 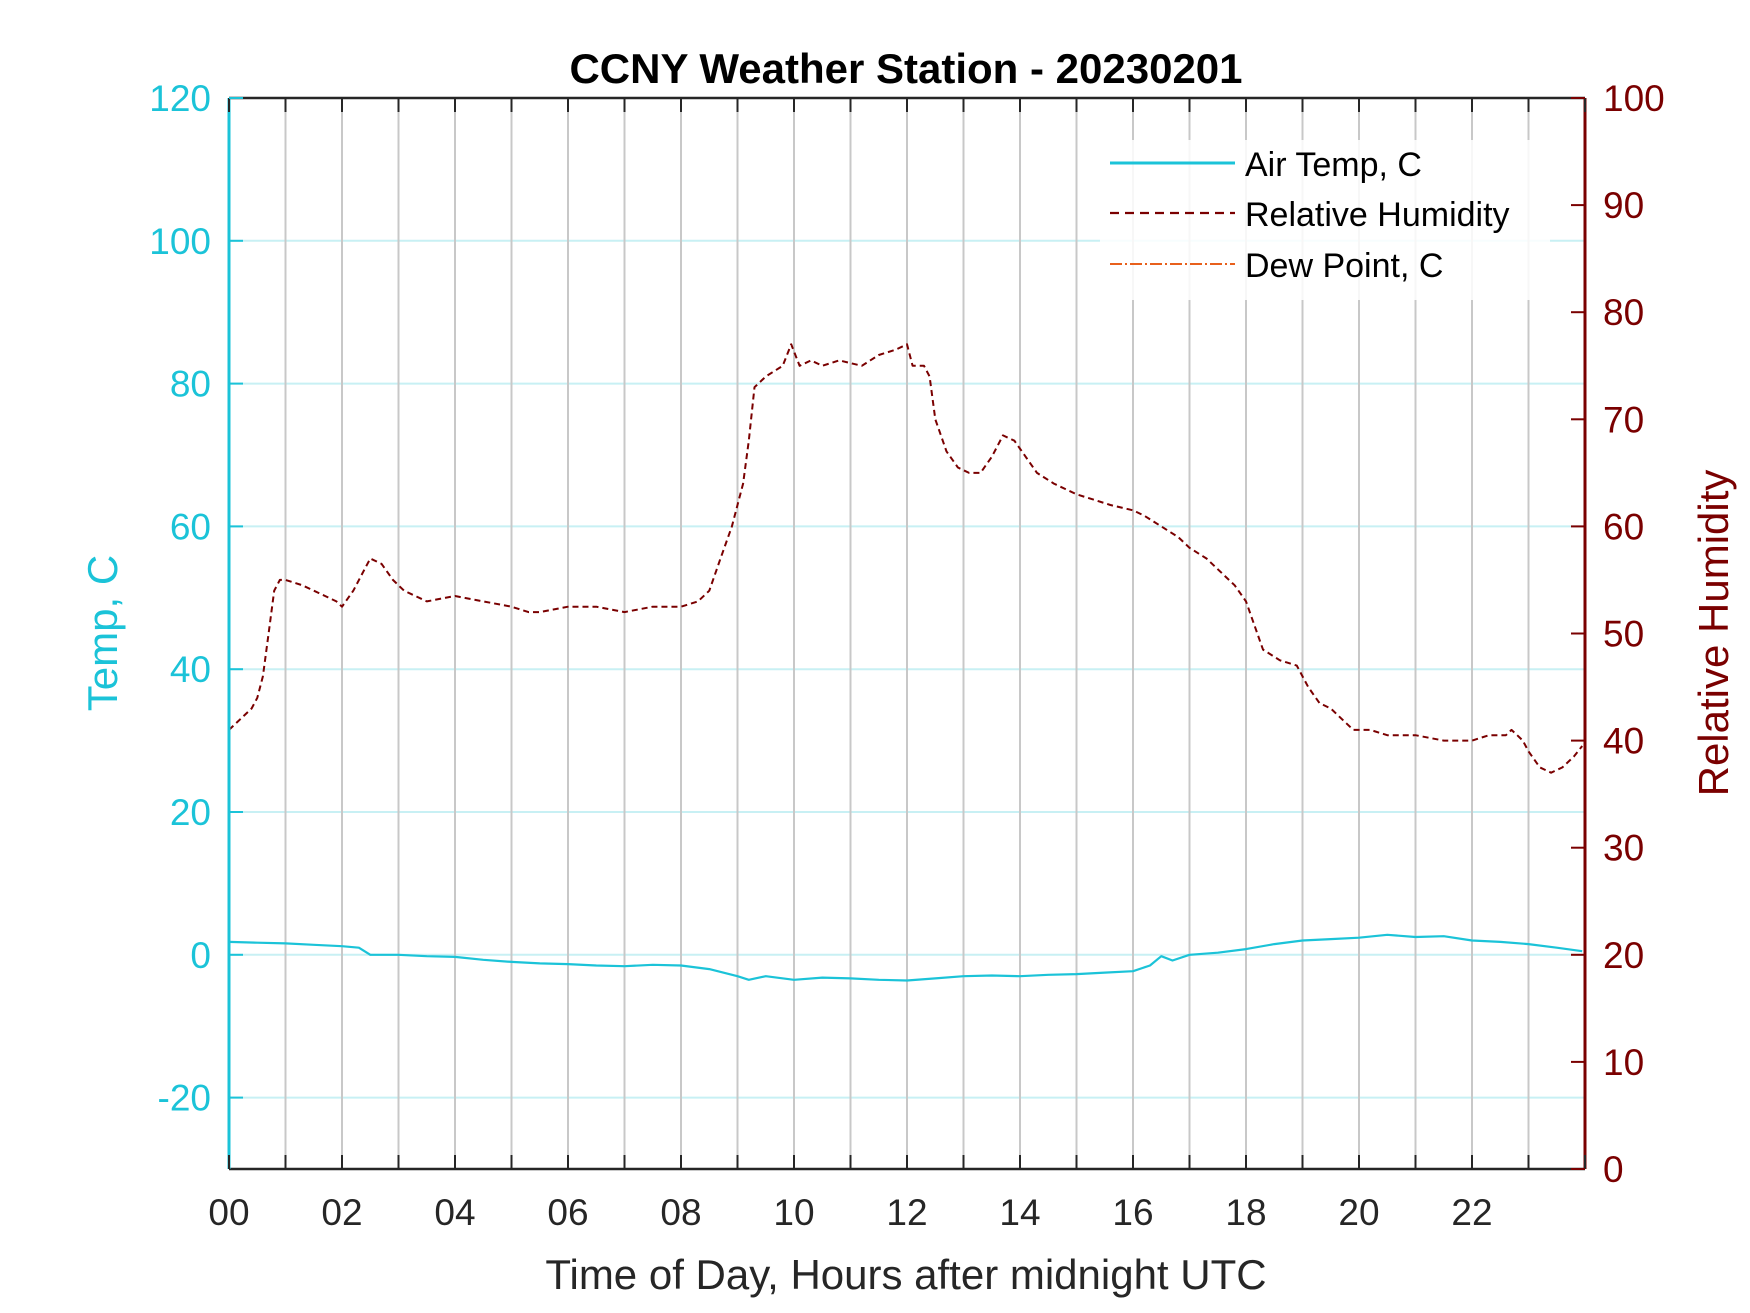 What do you see at coordinates (1377, 215) in the screenshot?
I see `legend-label-relative-humidity: Relative Humidity` at bounding box center [1377, 215].